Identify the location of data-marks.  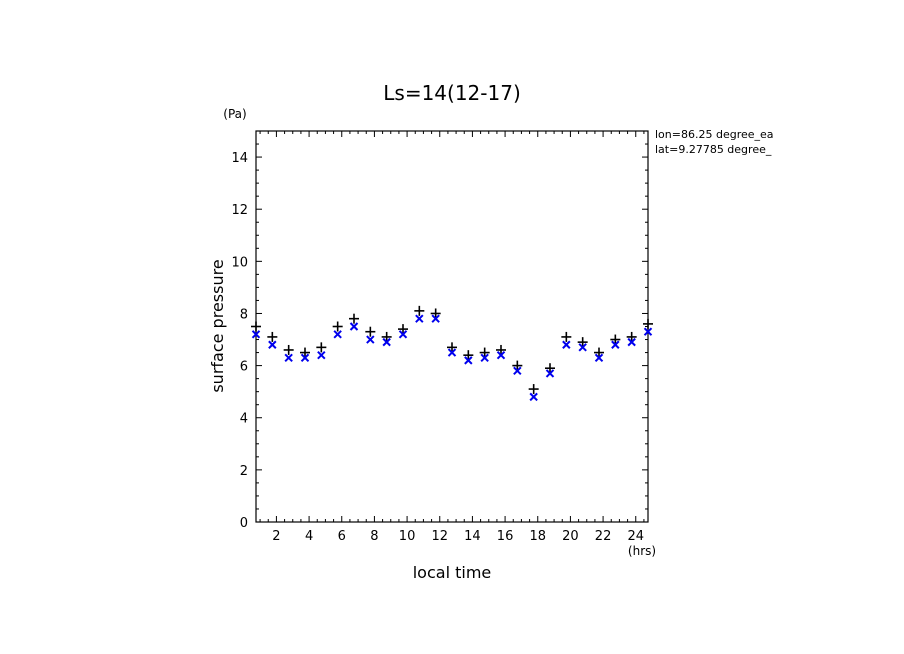
(452, 353).